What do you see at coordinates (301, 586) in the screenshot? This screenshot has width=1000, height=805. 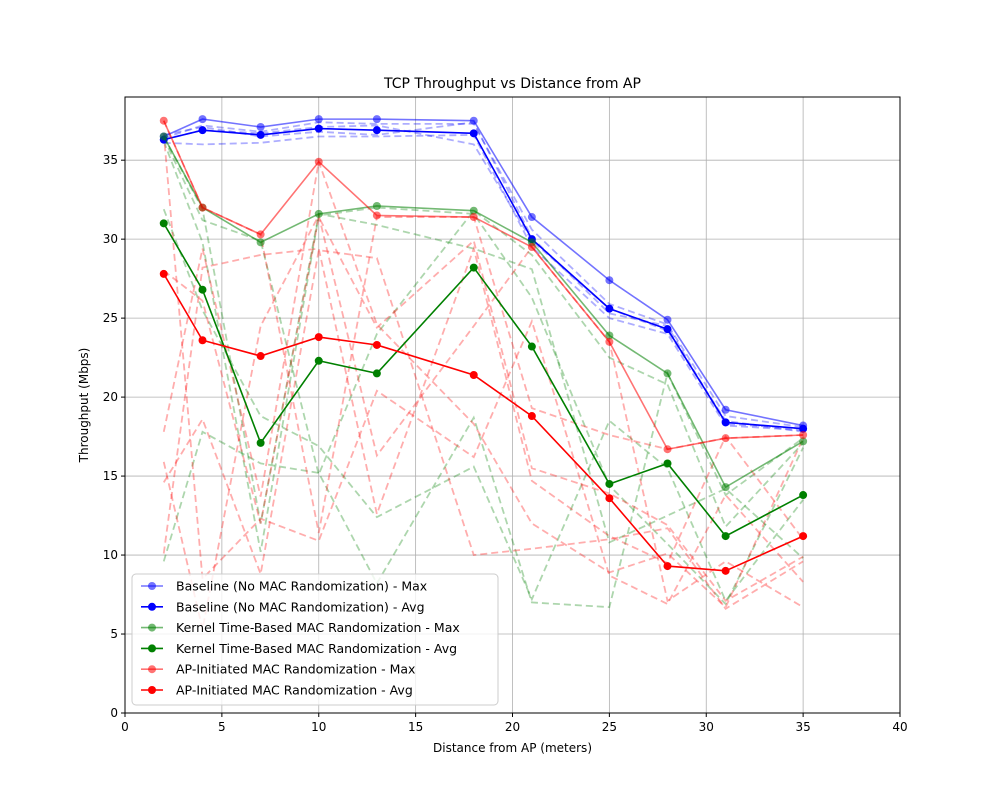 I see `legend-label: Baseline (No MAC Randomization) - Max` at bounding box center [301, 586].